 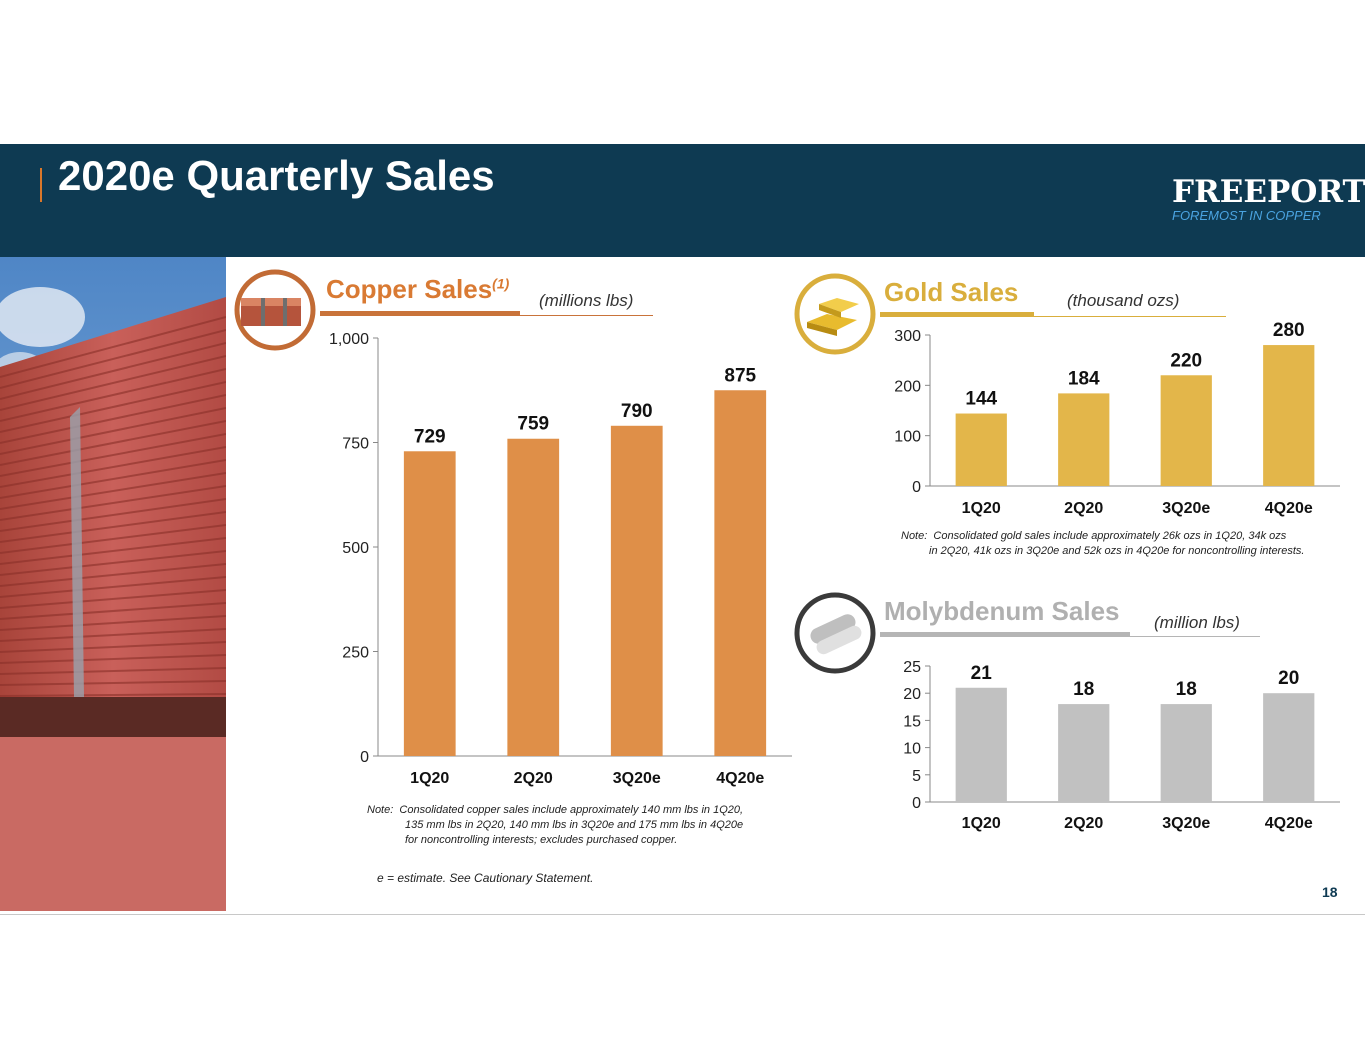 What do you see at coordinates (430, 436) in the screenshot?
I see `copper-data-label: 729` at bounding box center [430, 436].